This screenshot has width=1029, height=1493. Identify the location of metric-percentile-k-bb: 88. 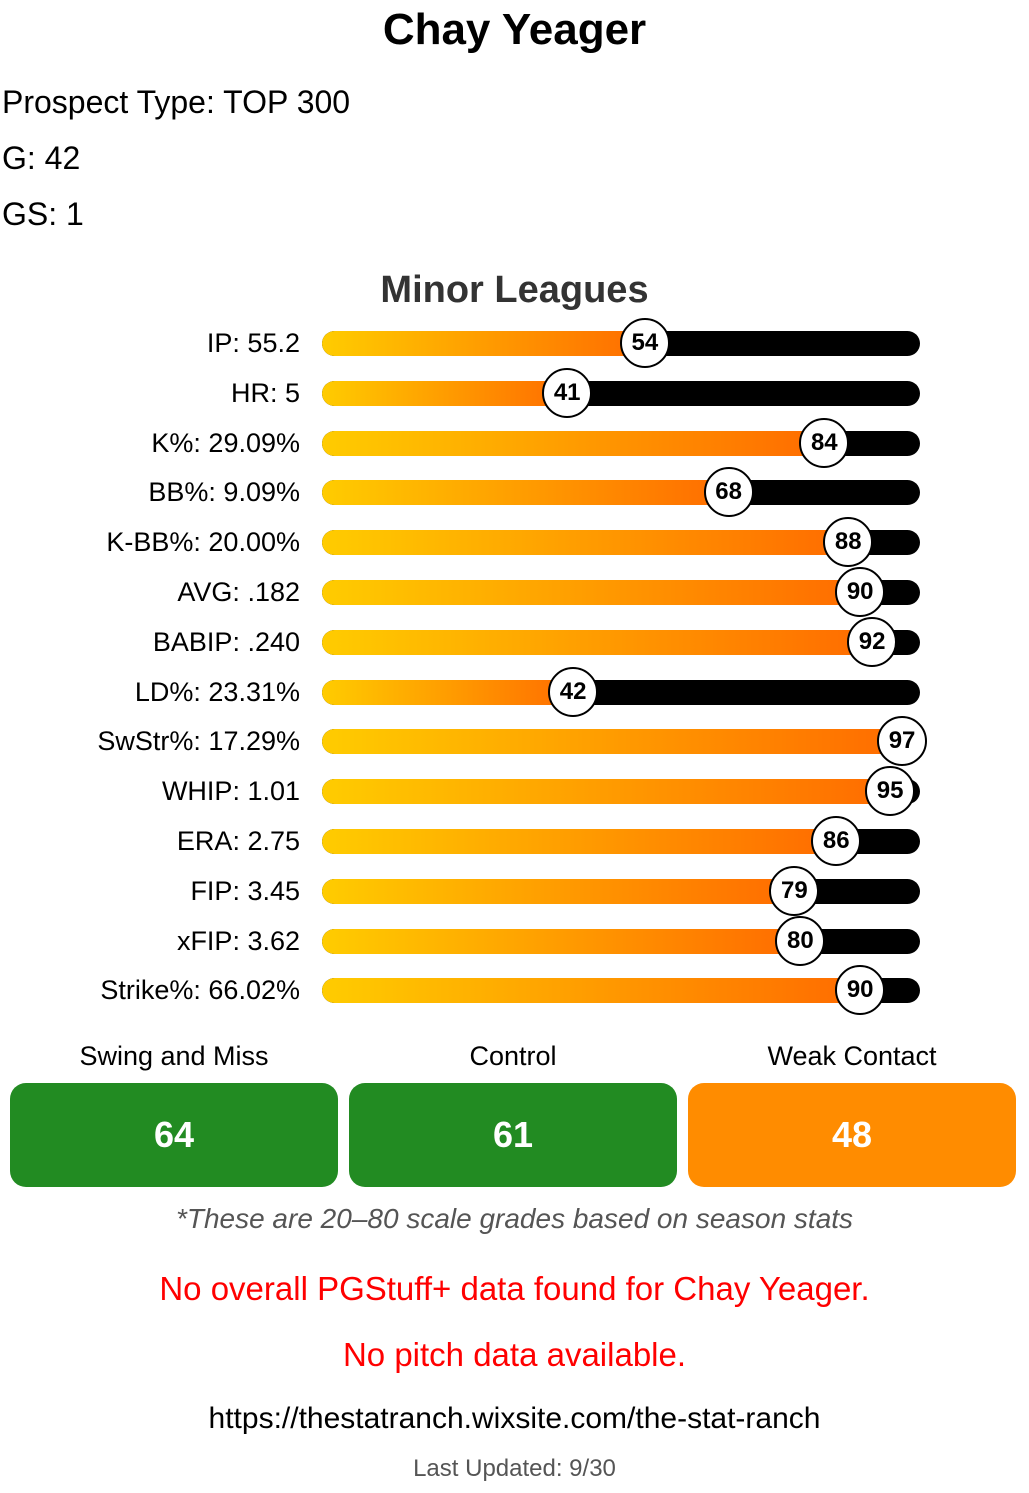
(848, 542).